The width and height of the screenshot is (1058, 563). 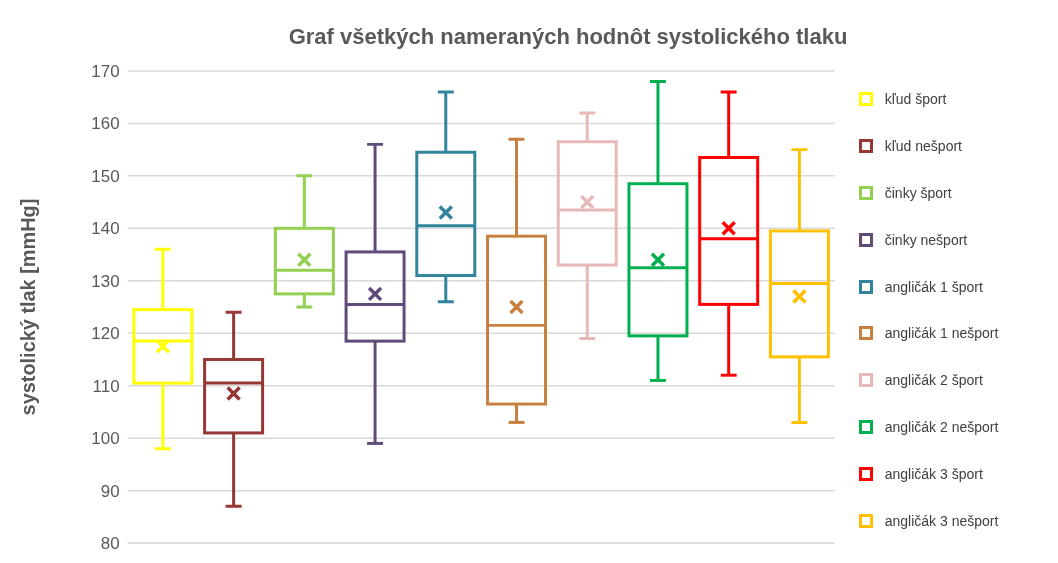 I want to click on y-tick-label: 110, so click(x=106, y=386).